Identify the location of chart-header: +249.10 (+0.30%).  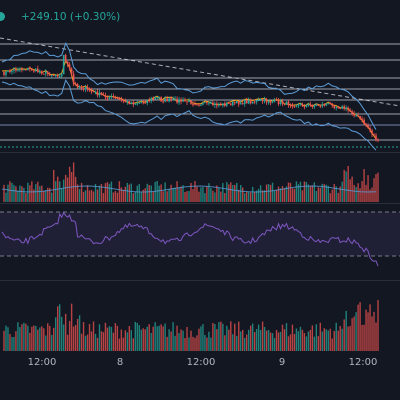
(200, 11).